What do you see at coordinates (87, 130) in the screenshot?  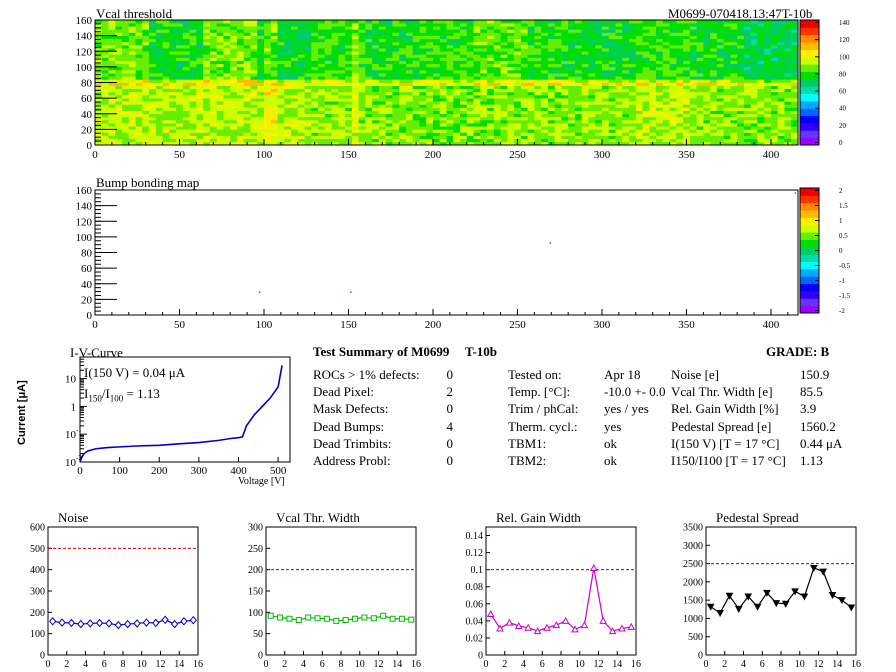 I see `map1-ytick-label: 20` at bounding box center [87, 130].